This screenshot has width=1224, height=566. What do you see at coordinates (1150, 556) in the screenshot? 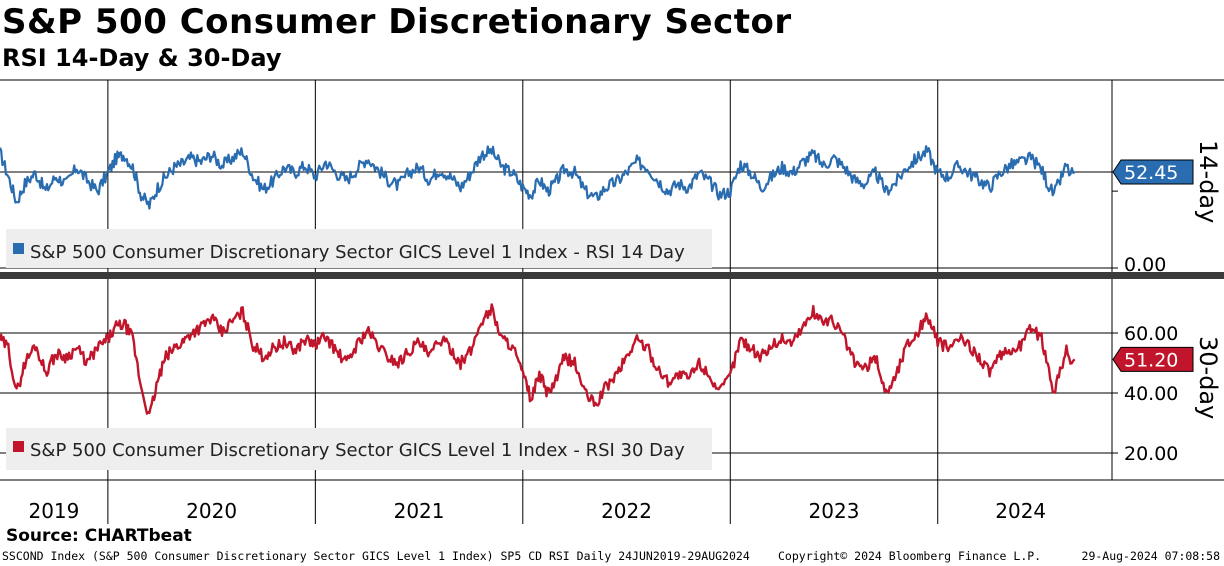
I see `footer-timestamp: 29-Aug-2024 07:08:58` at bounding box center [1150, 556].